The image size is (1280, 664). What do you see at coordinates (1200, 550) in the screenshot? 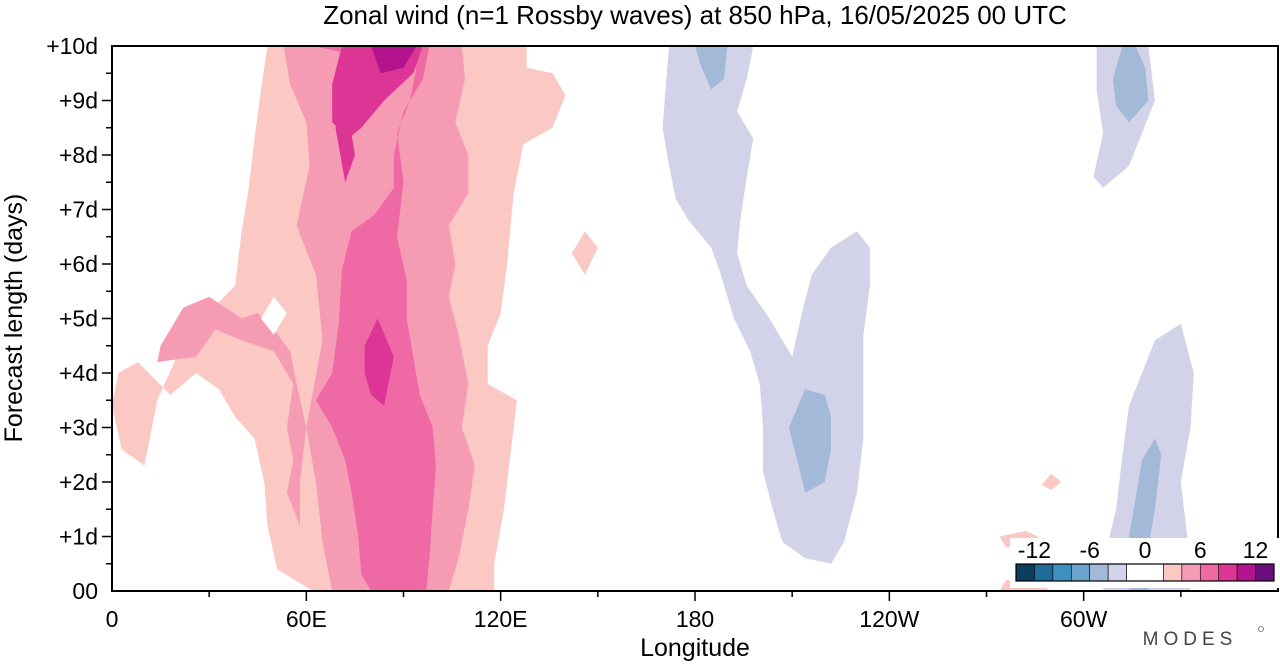
I see `colorbar-tick-label: 6` at bounding box center [1200, 550].